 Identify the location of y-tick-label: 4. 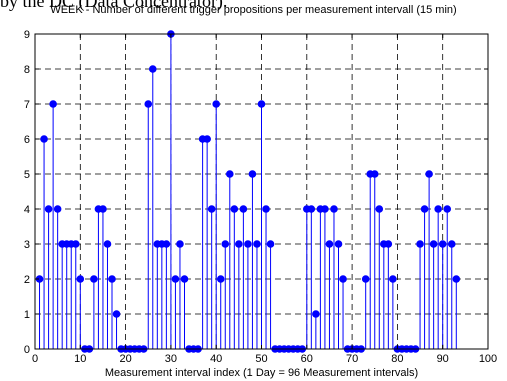
(27, 210).